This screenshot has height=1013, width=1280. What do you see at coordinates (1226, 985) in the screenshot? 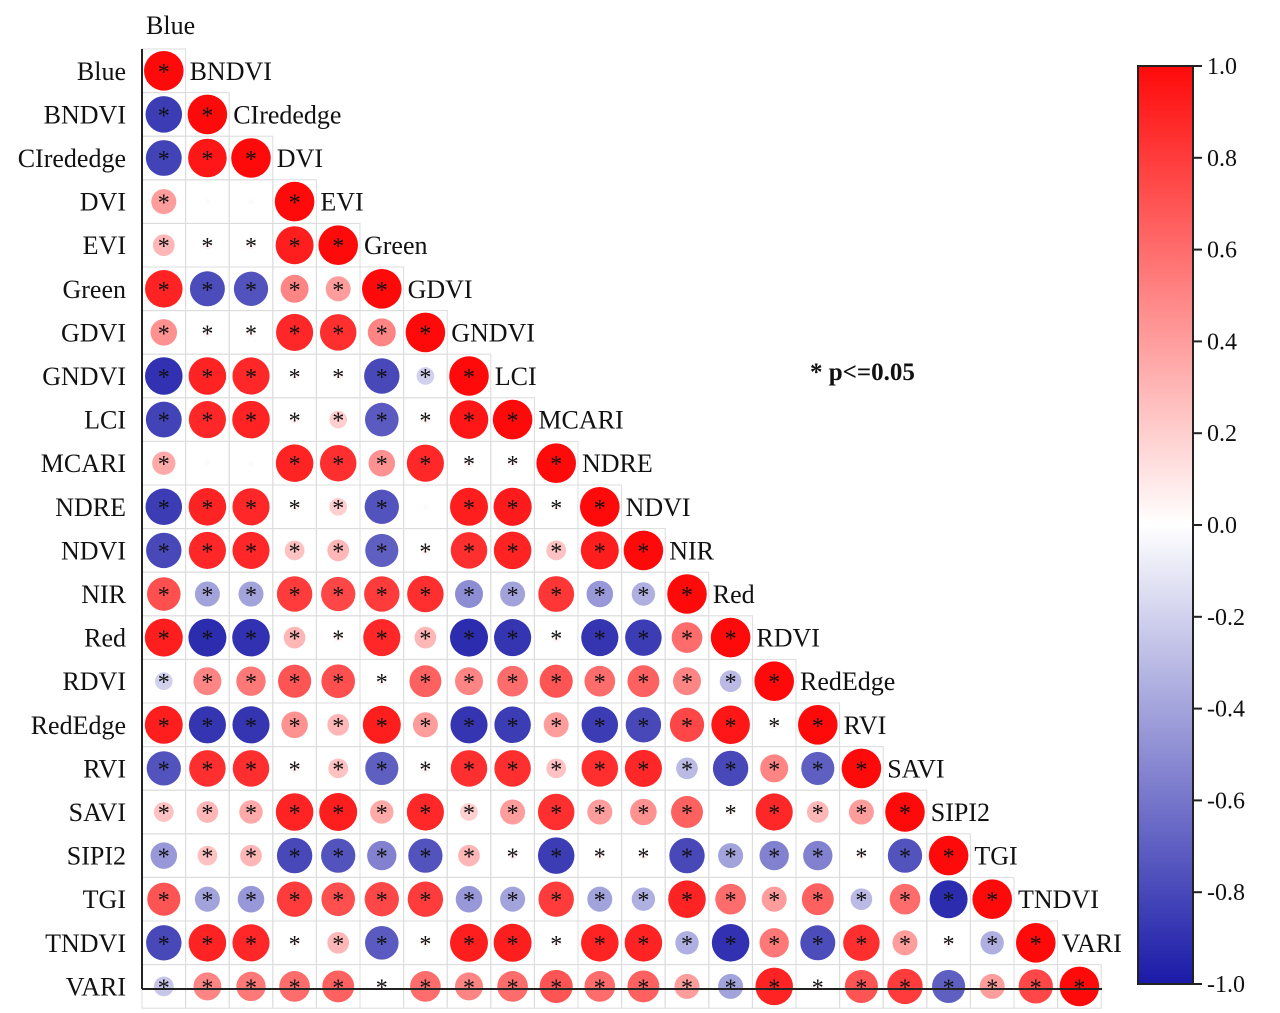
I see `colorbar-tick-label: -1.0` at bounding box center [1226, 985].